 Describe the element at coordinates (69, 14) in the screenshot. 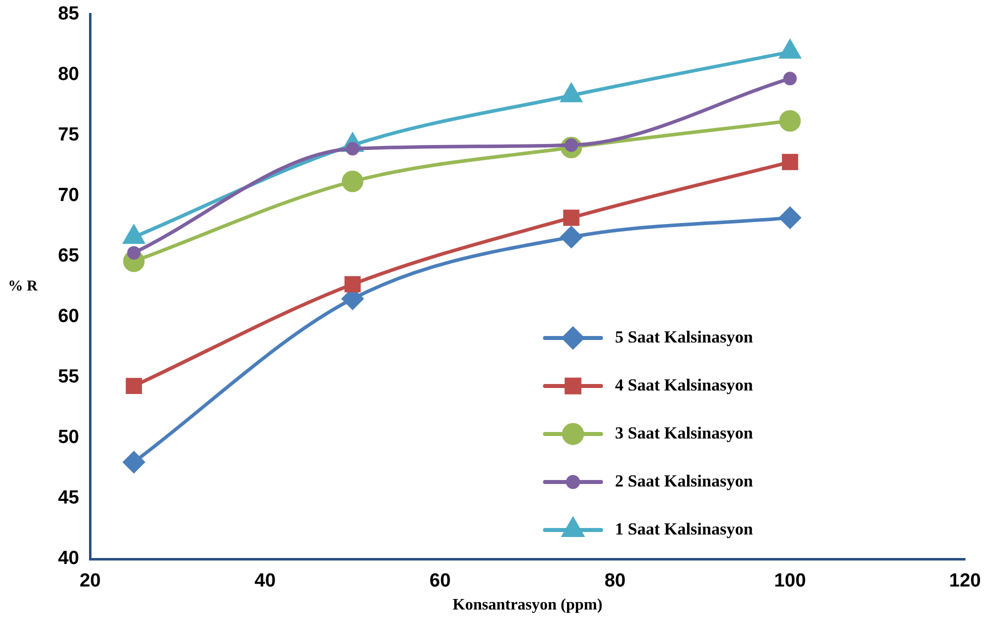

I see `y-tick-label: 85` at that location.